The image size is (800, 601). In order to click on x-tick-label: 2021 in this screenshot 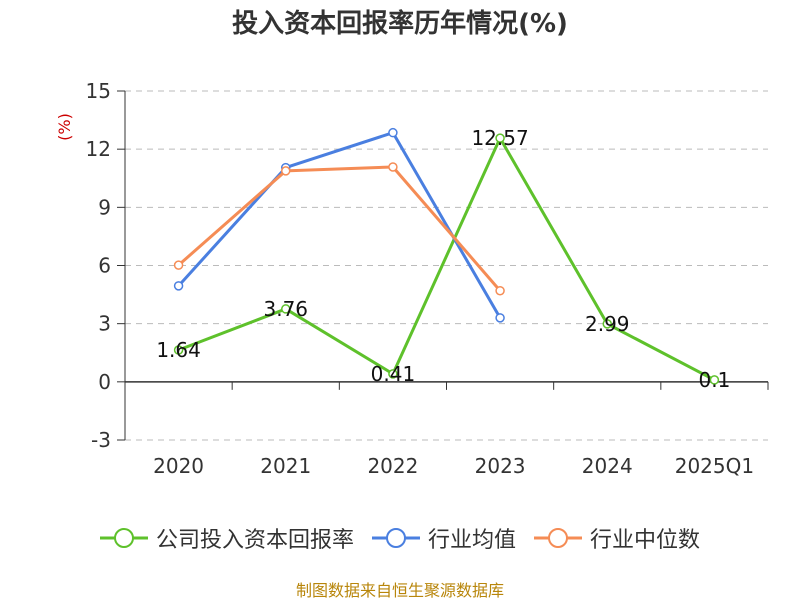, I will do `click(285, 466)`.